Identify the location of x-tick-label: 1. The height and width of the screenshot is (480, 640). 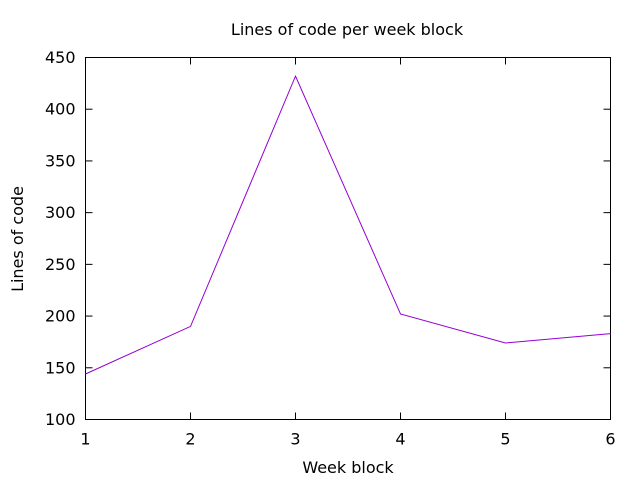
(85, 439).